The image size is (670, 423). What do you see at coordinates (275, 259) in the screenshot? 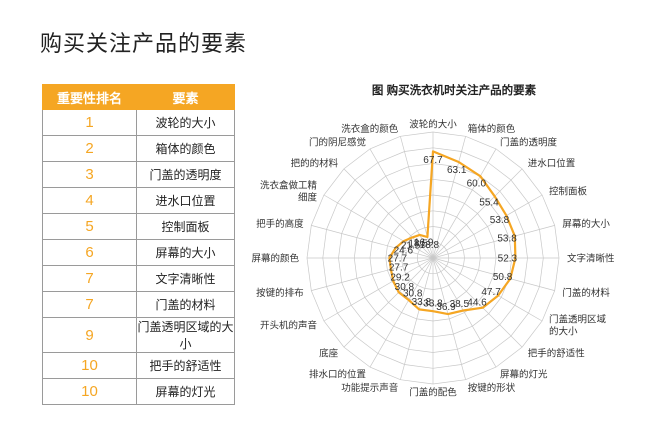
I see `category-label: 屏幕的颜色` at bounding box center [275, 259].